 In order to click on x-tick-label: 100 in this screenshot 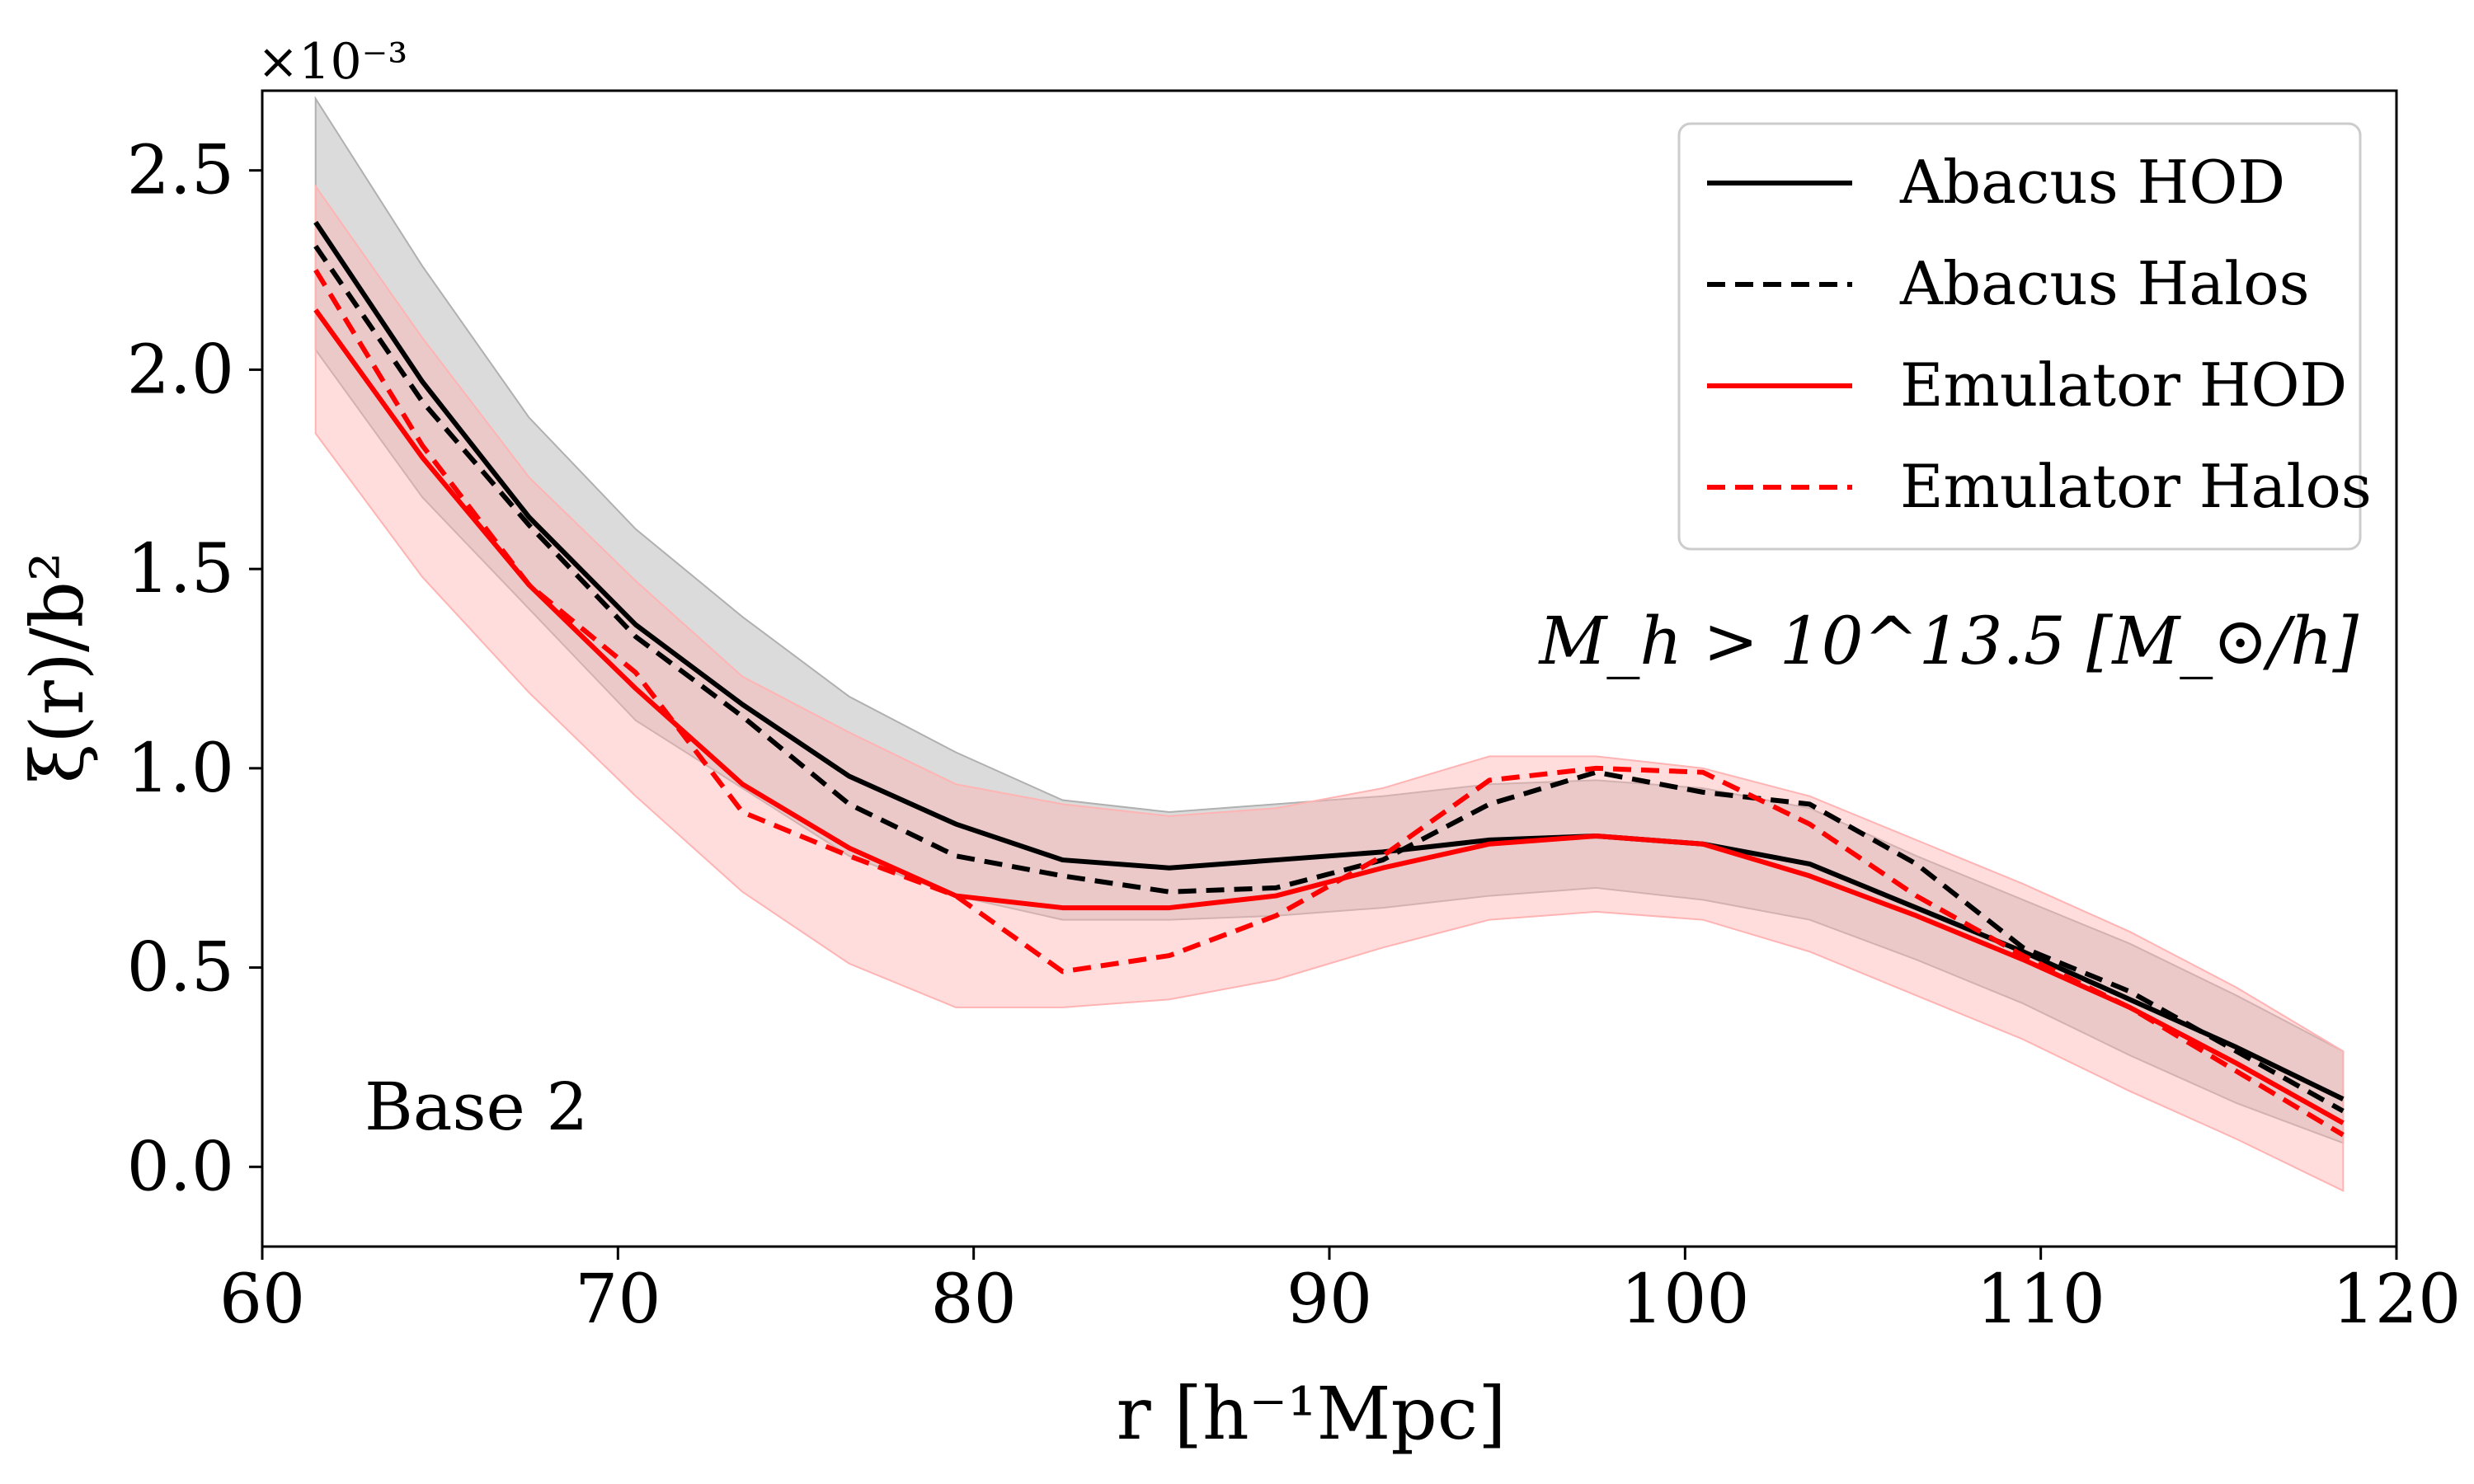, I will do `click(1685, 1300)`.